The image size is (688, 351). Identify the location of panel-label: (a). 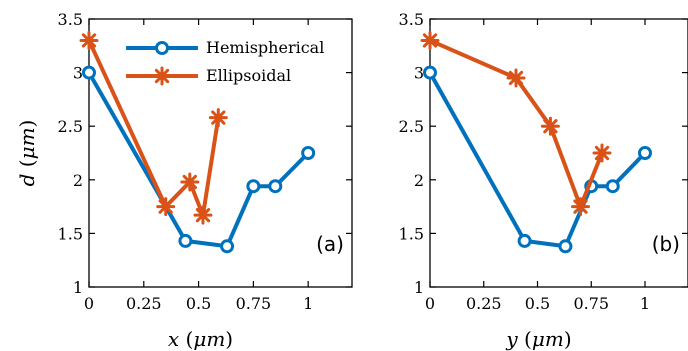
(330, 244).